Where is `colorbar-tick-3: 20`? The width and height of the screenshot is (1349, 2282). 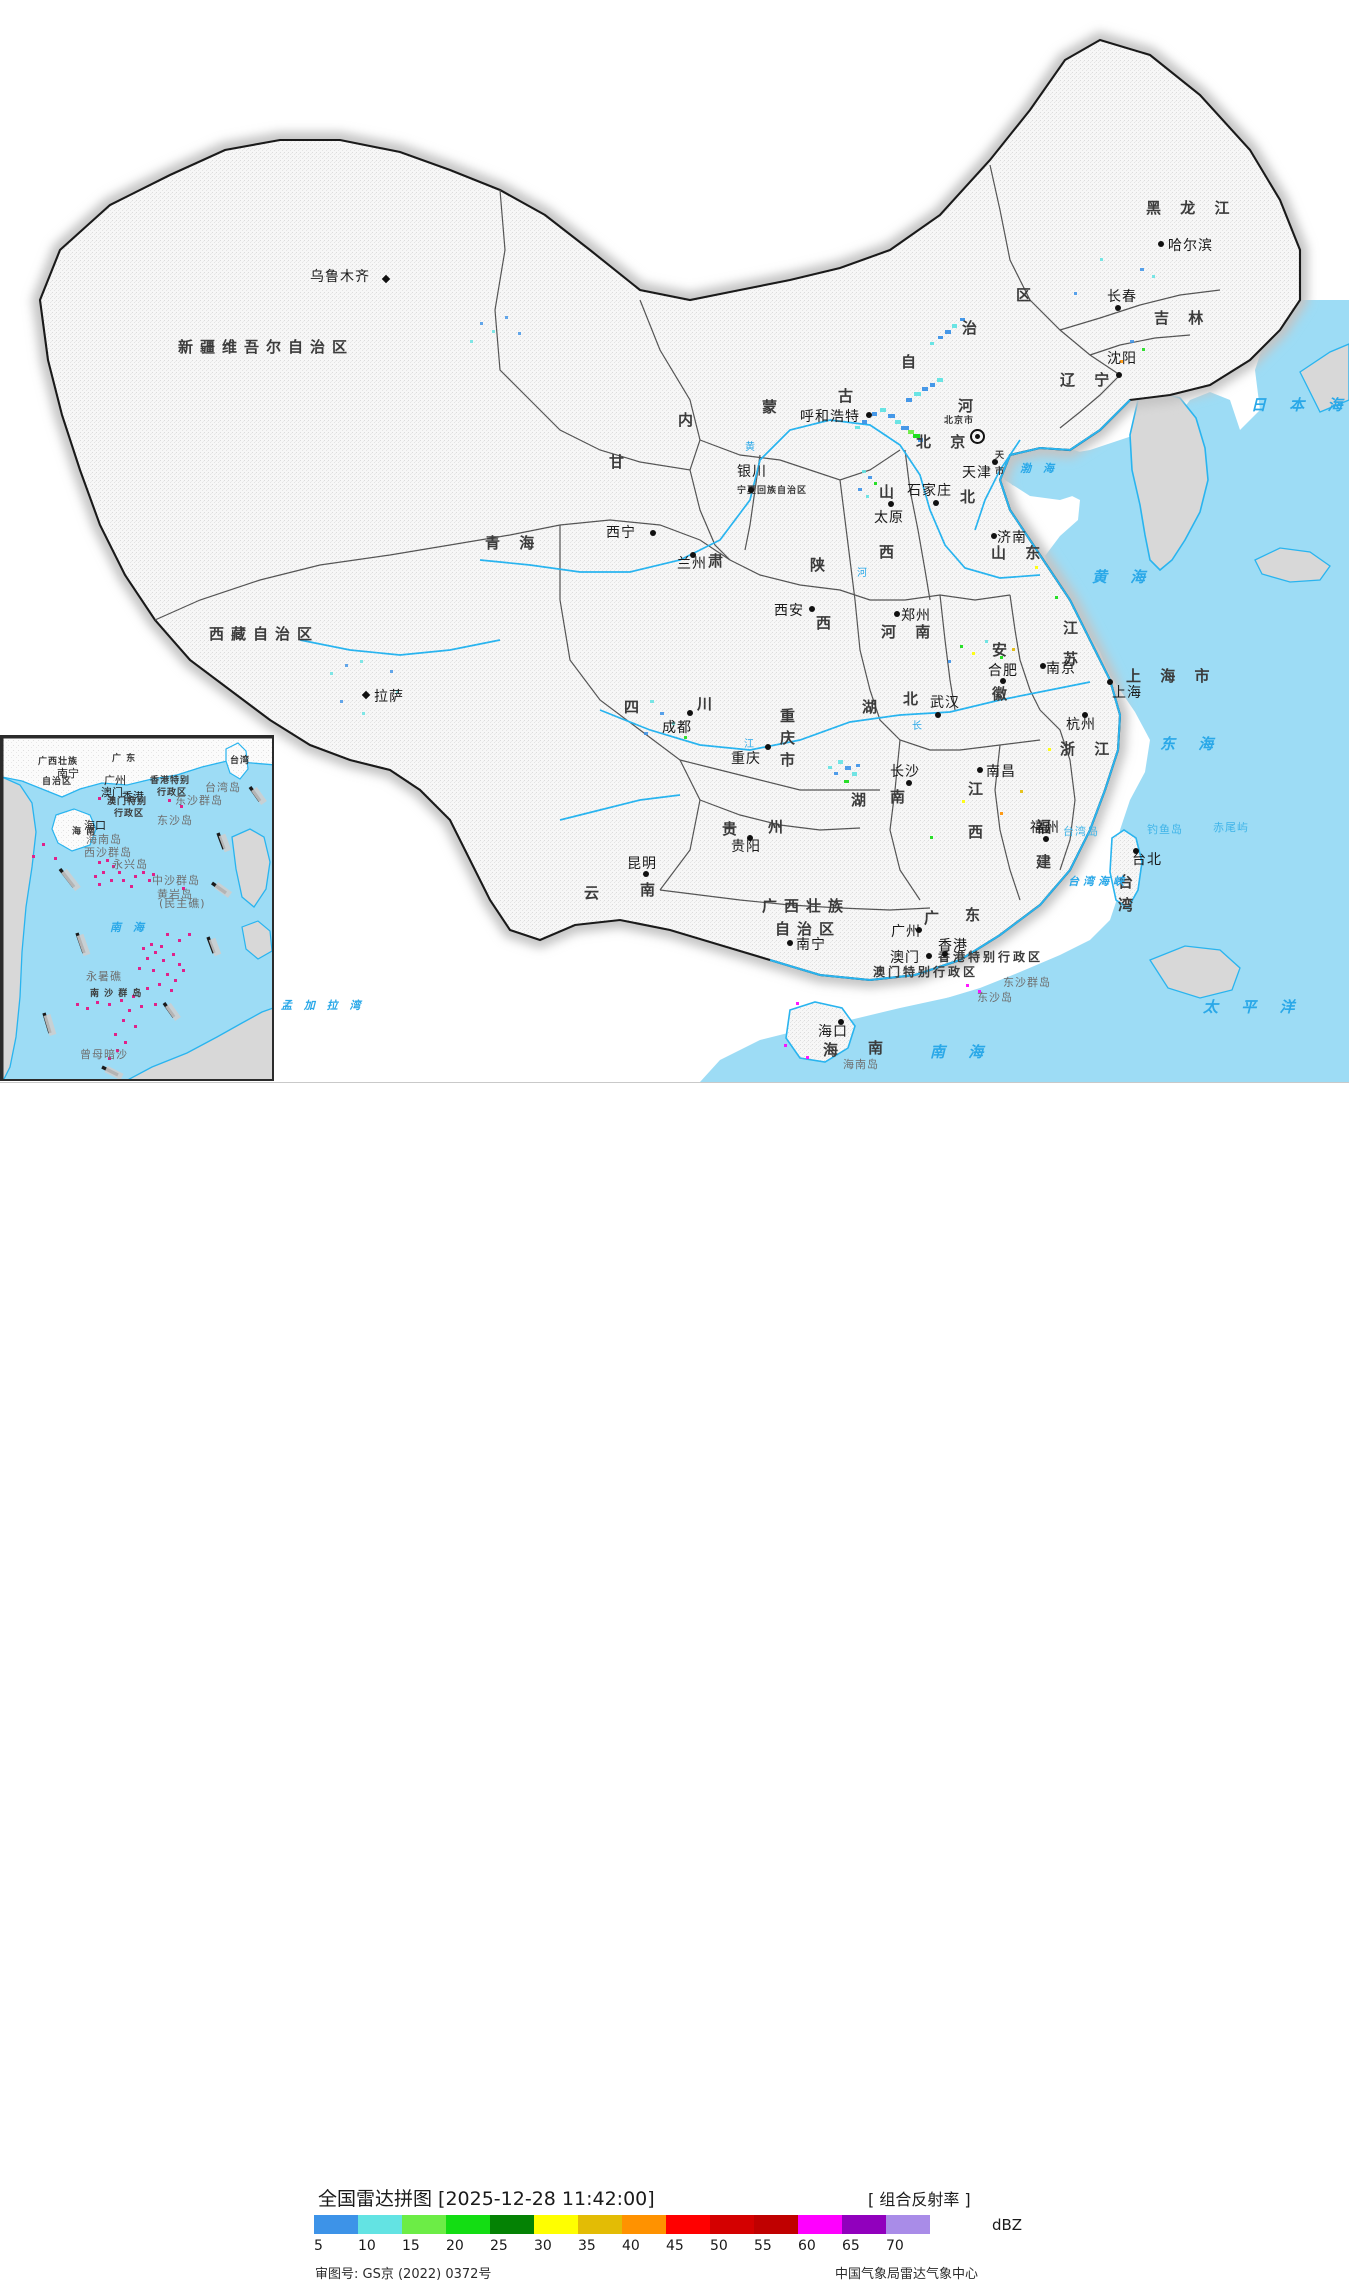
colorbar-tick-3: 20 is located at coordinates (455, 2246).